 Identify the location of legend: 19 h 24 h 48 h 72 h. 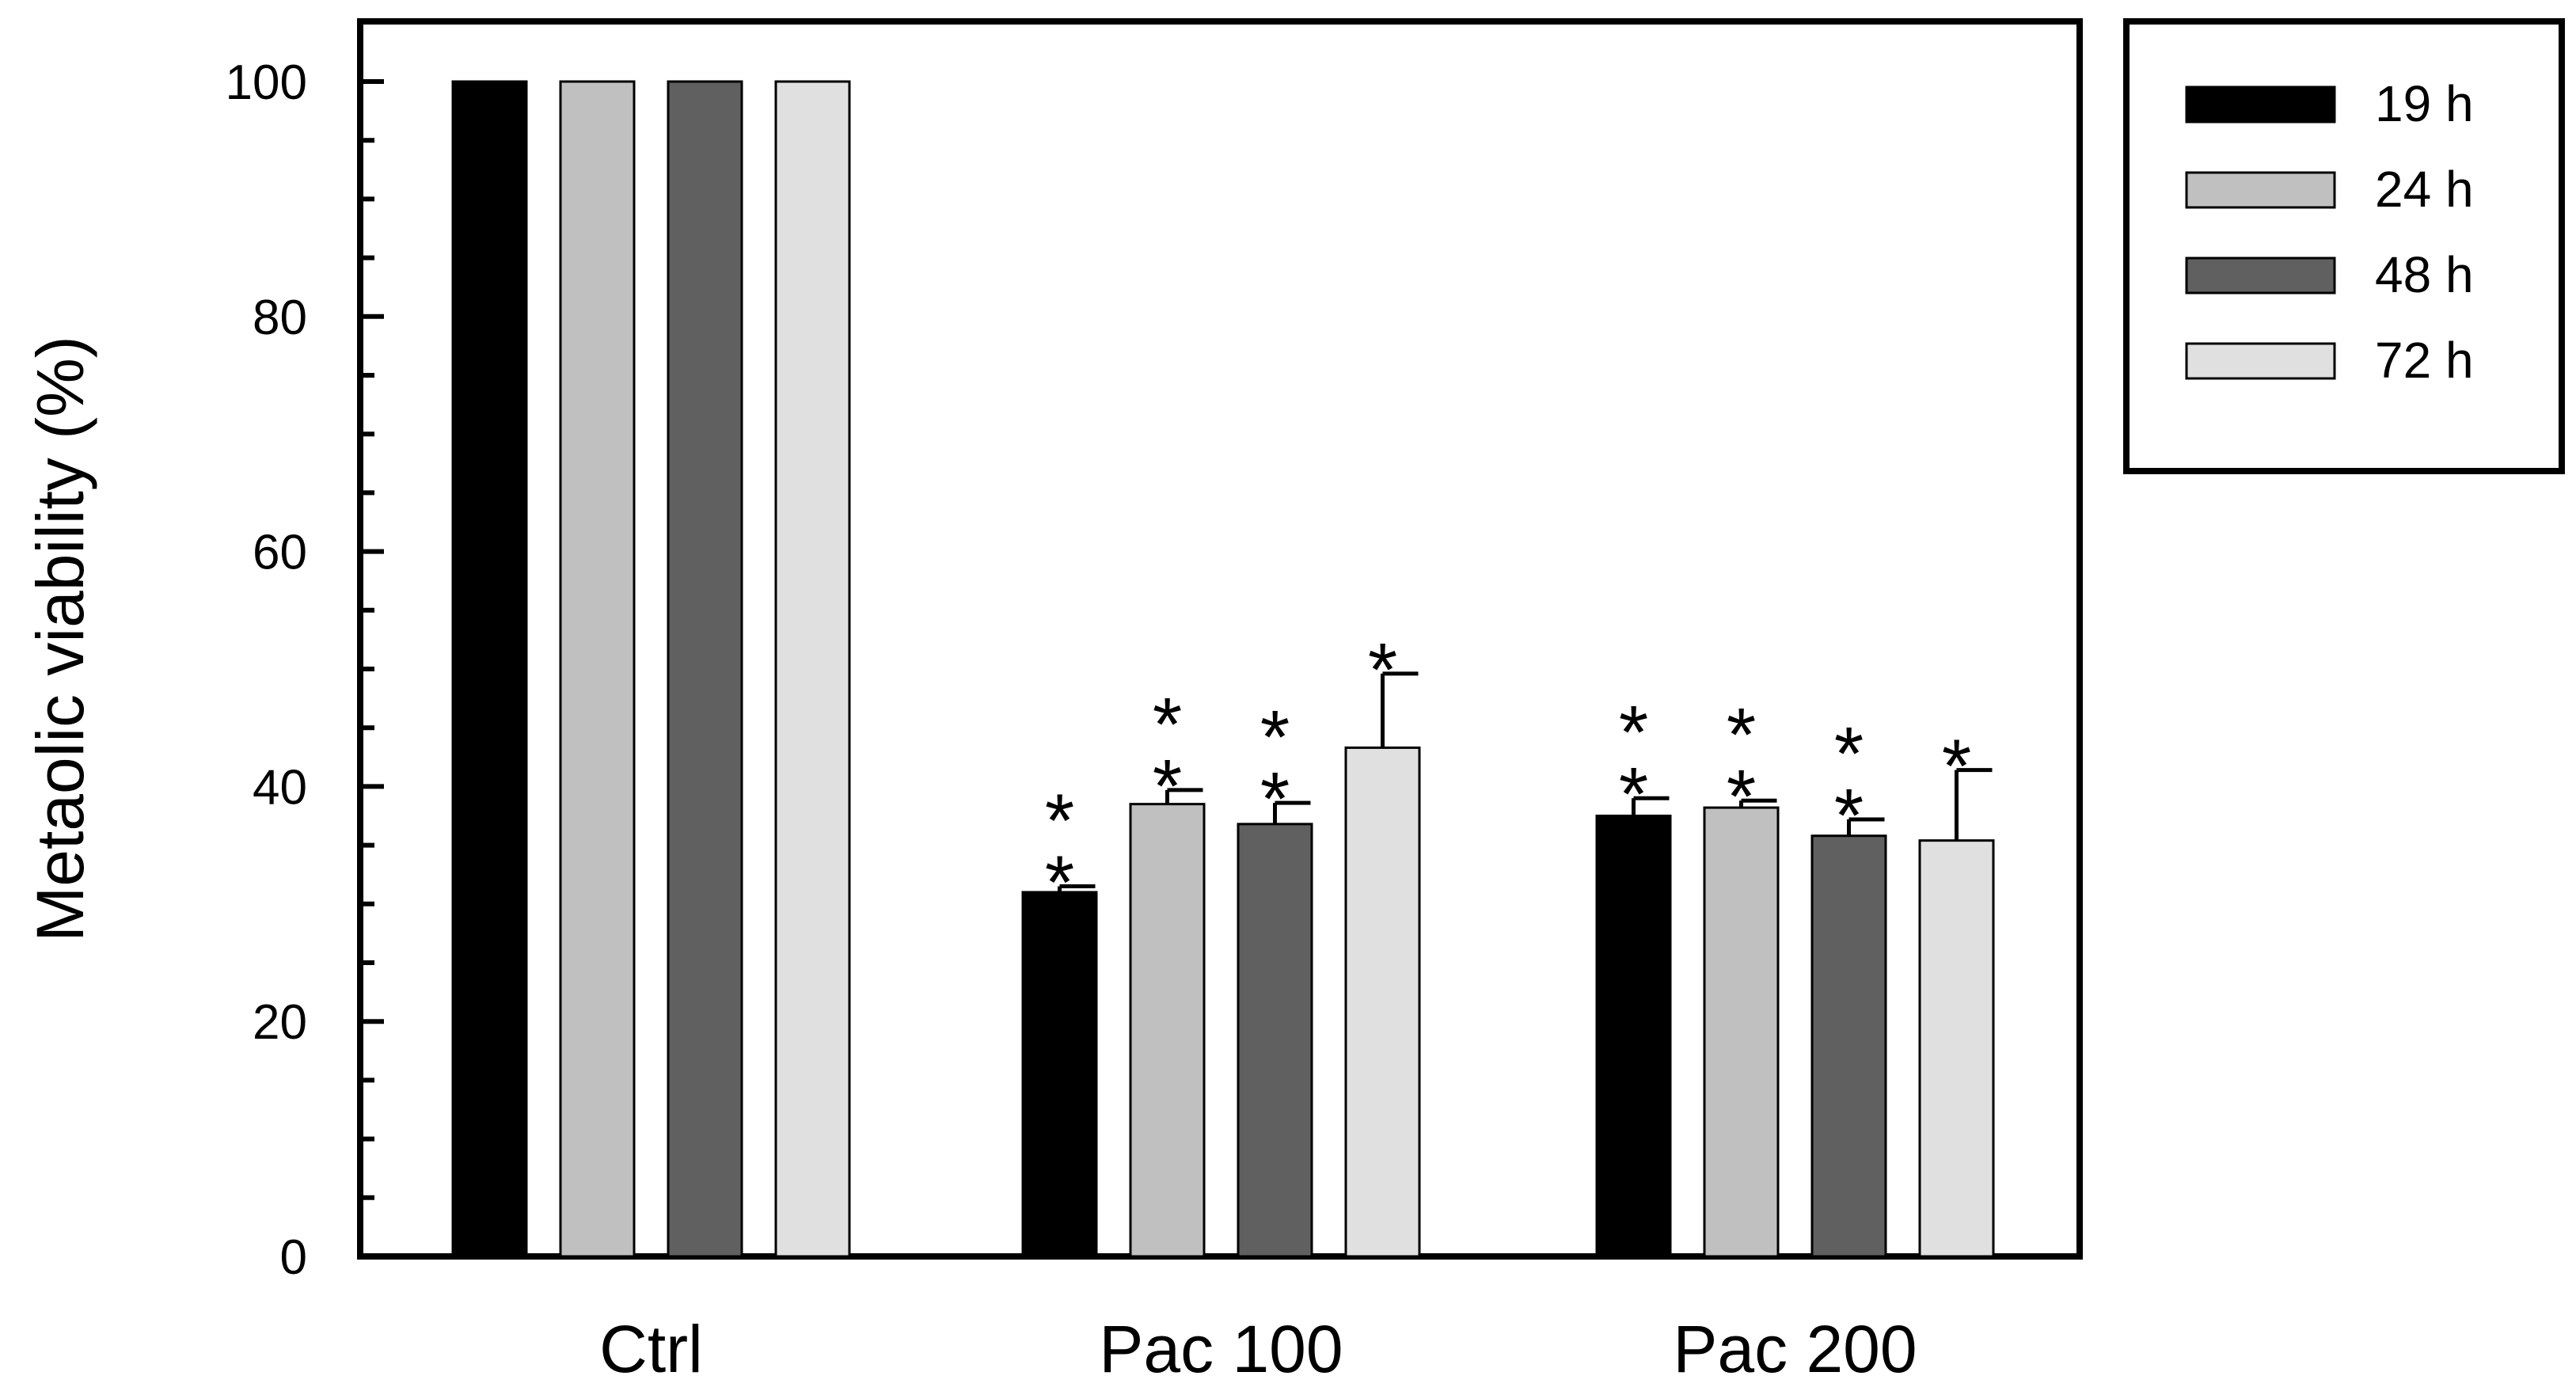
(2344, 246).